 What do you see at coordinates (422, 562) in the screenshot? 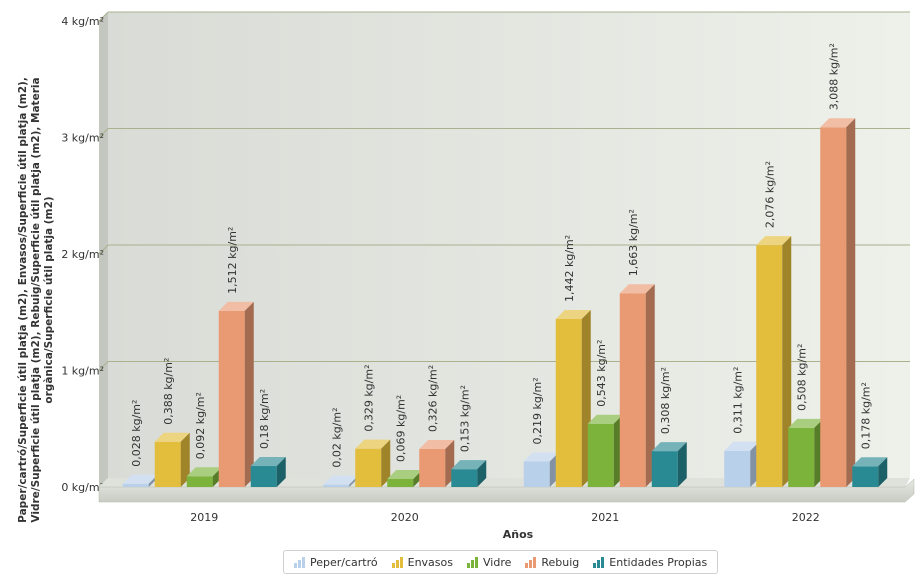
I see `legend-item: Envasos` at bounding box center [422, 562].